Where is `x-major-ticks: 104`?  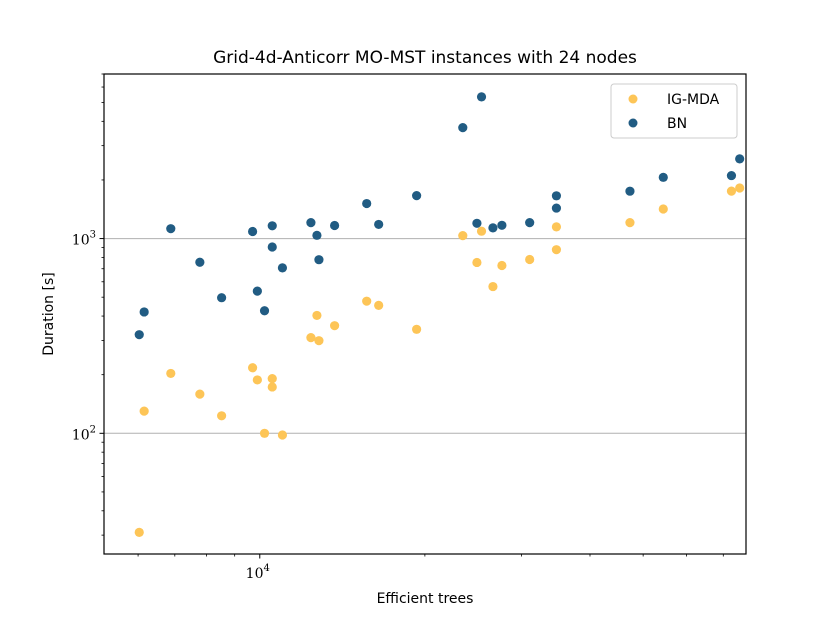 x-major-ticks: 104 is located at coordinates (258, 568).